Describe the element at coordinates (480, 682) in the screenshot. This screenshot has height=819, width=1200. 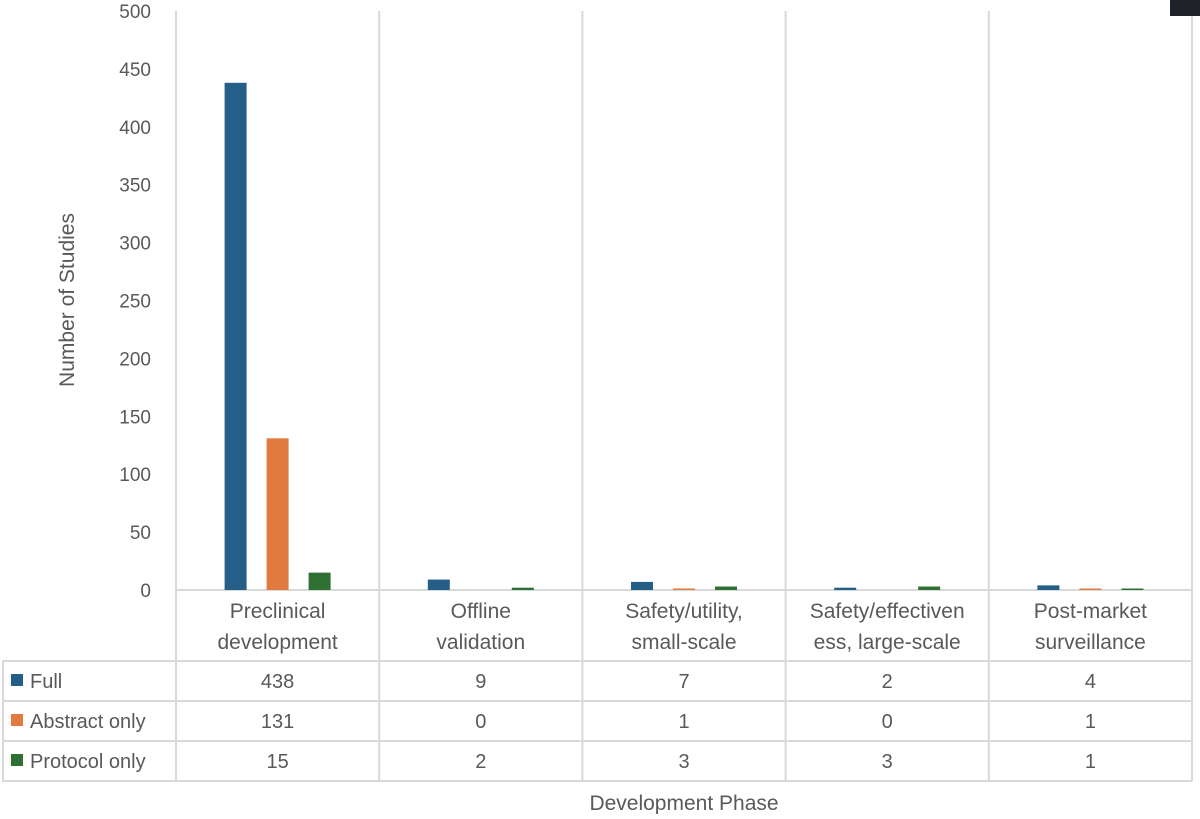
I see `table-cell-value: 9` at that location.